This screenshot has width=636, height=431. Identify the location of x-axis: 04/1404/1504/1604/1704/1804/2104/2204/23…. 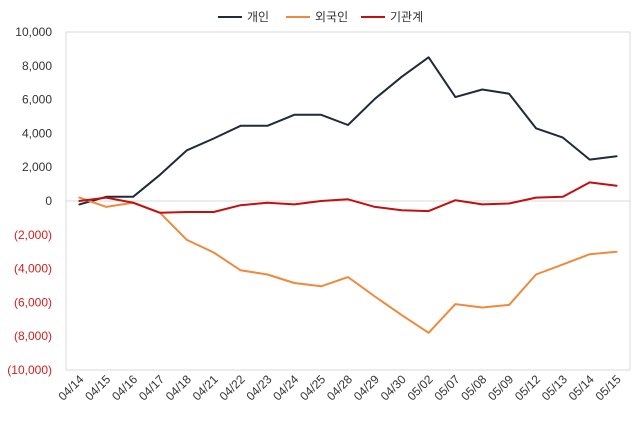
(339, 387).